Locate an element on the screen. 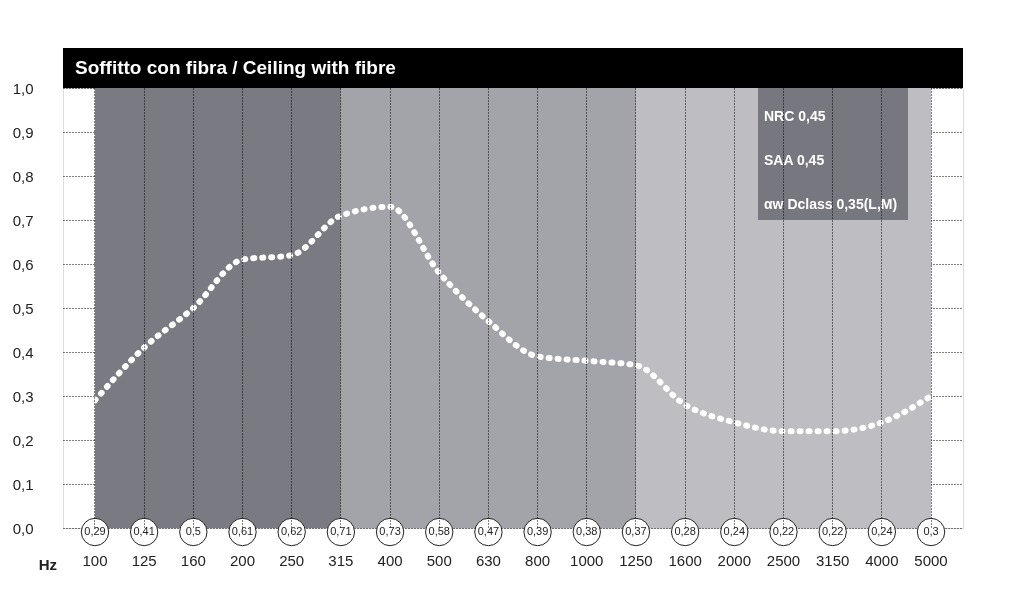  x-tick-label: 1250 is located at coordinates (636, 560).